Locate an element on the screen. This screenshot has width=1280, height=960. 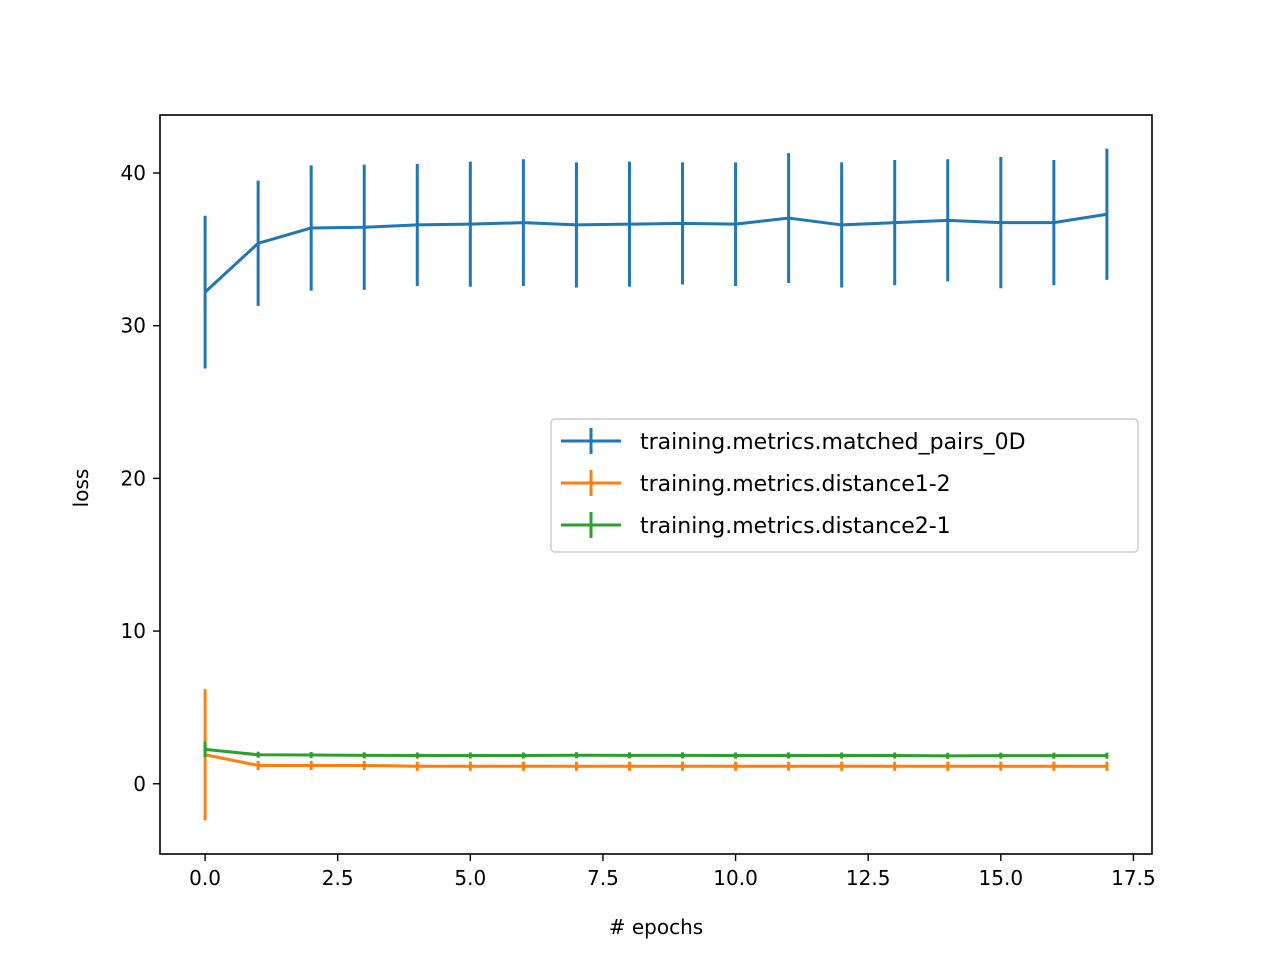
legend-label: training.metrics.matched_pairs_0D is located at coordinates (833, 442).